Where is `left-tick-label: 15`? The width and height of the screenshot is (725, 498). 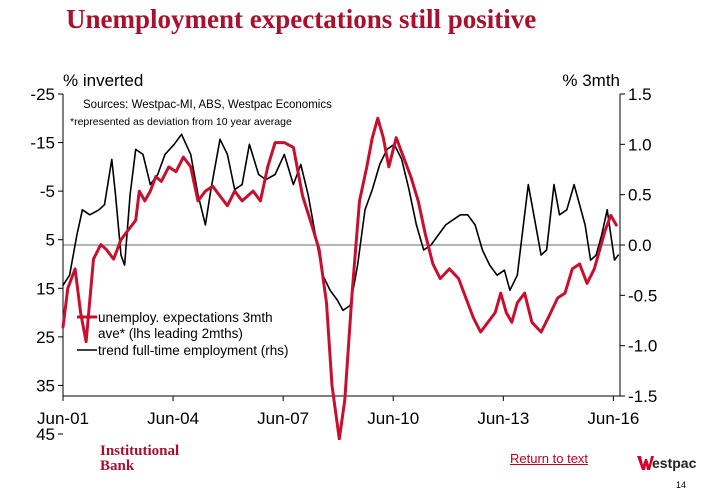
left-tick-label: 15 is located at coordinates (45, 288).